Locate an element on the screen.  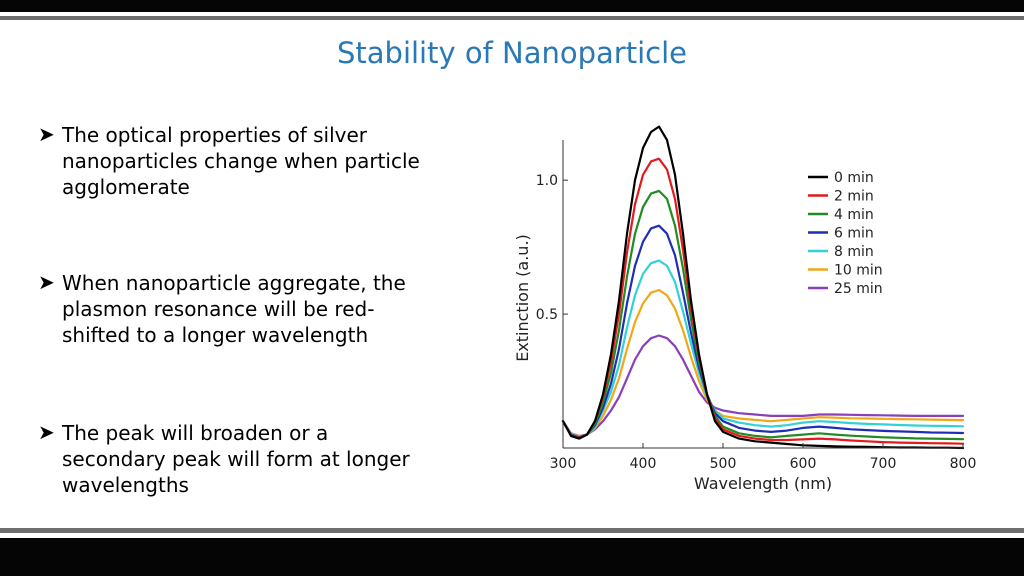
legend-label: 0 min is located at coordinates (854, 178).